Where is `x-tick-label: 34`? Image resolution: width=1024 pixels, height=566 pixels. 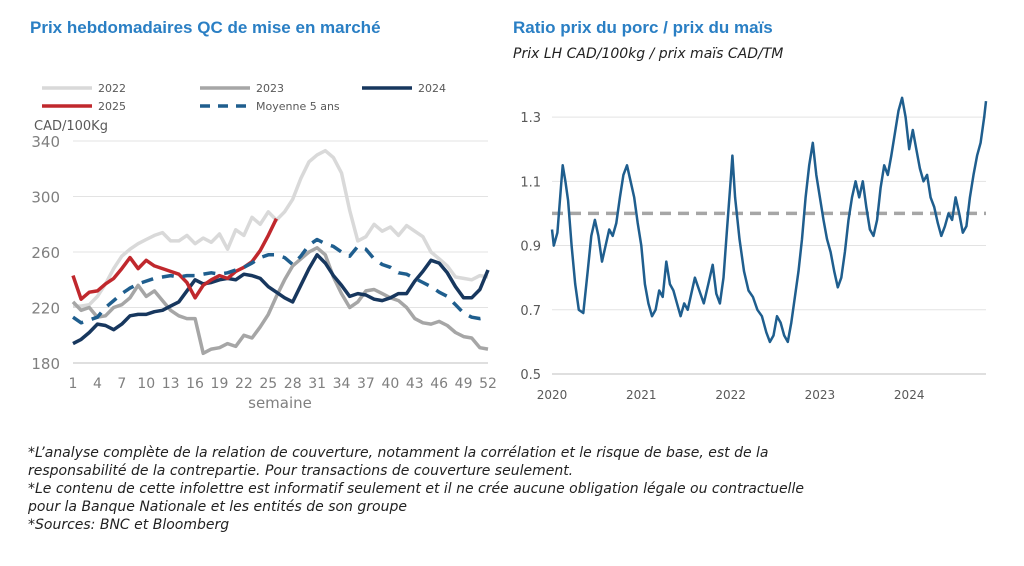
x-tick-label: 34 is located at coordinates (342, 384).